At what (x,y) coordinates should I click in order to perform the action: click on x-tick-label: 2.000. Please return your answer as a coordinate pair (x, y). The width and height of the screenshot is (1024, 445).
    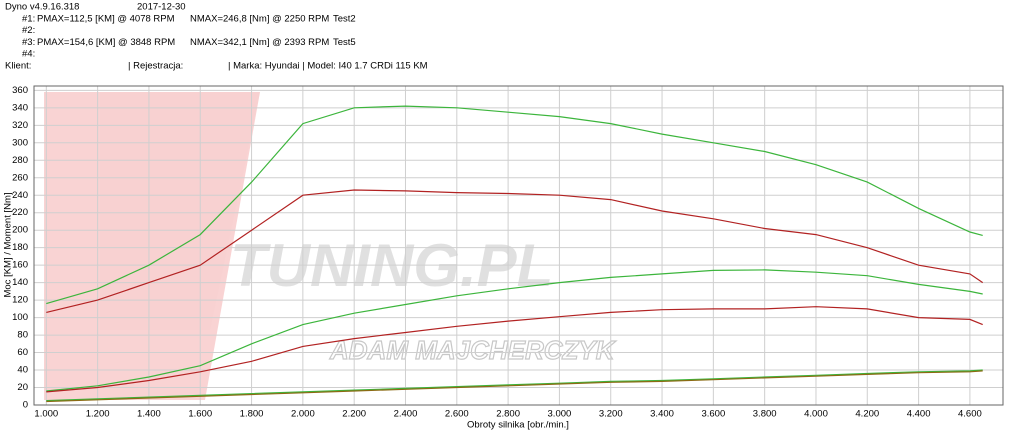
    Looking at the image, I should click on (303, 414).